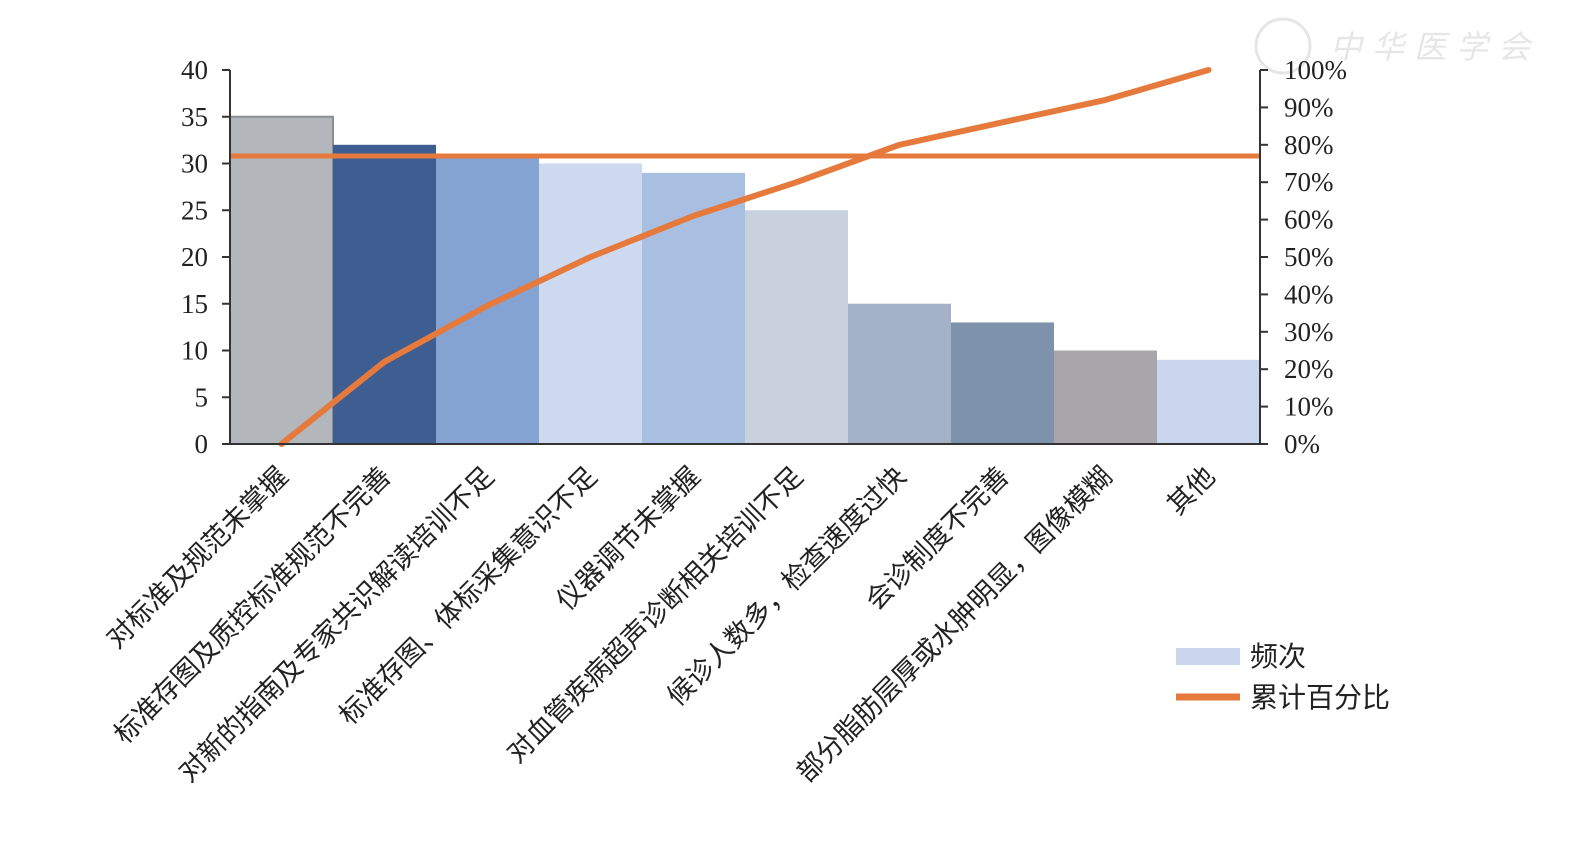  What do you see at coordinates (1309, 182) in the screenshot?
I see `y-right-tick-label-7: 70%` at bounding box center [1309, 182].